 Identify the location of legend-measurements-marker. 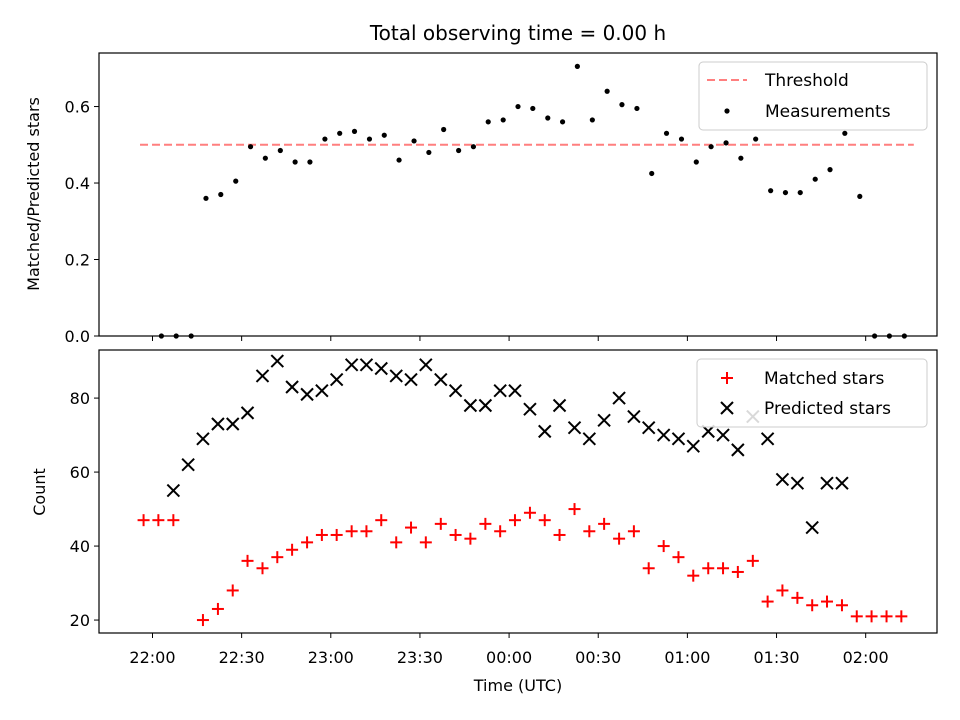
(727, 111).